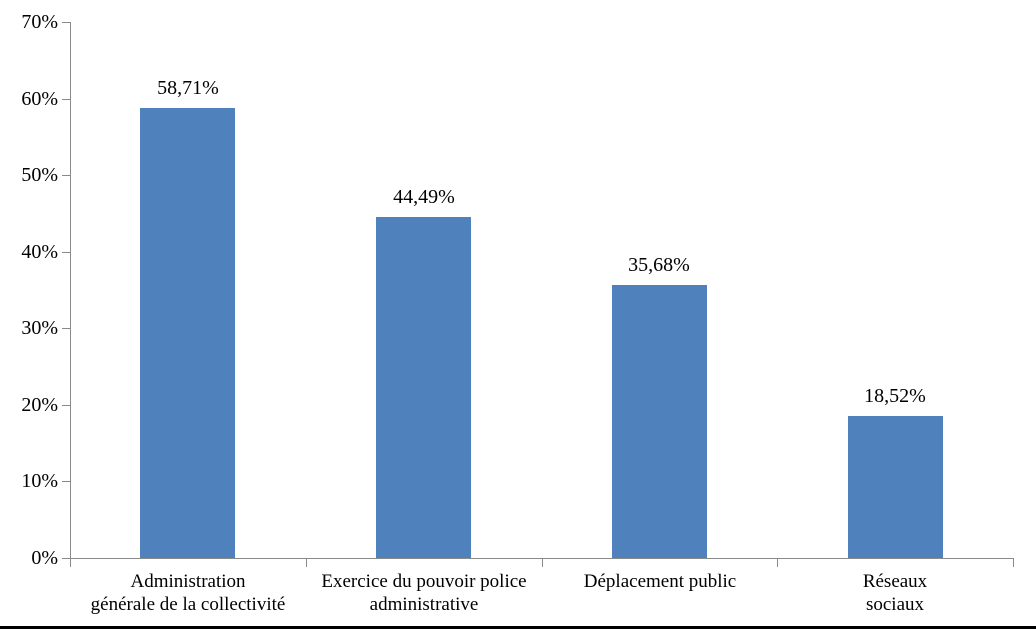 This screenshot has width=1036, height=631. I want to click on y-tick-label: 70%, so click(39, 22).